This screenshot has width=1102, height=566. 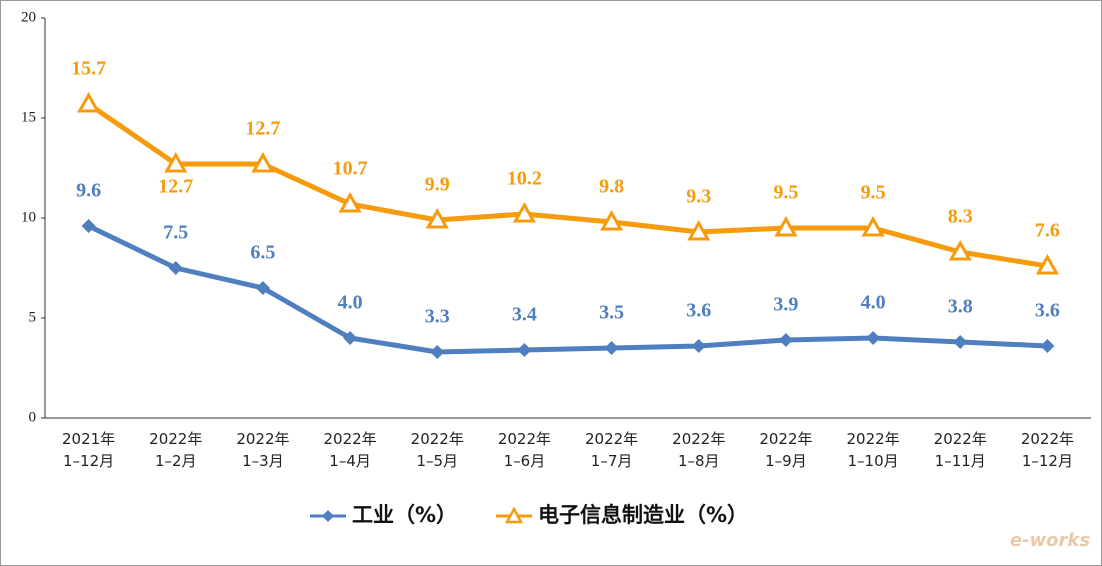 I want to click on y-tick-label: 5, so click(x=33, y=317).